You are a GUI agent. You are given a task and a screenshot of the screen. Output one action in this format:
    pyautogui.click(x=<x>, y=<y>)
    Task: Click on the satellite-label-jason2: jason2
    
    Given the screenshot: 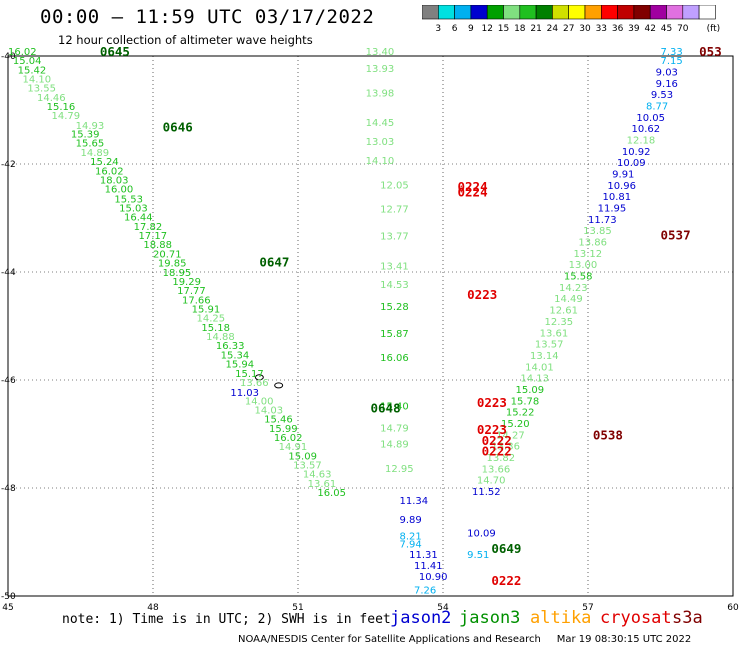 What is the action you would take?
    pyautogui.click(x=421, y=618)
    